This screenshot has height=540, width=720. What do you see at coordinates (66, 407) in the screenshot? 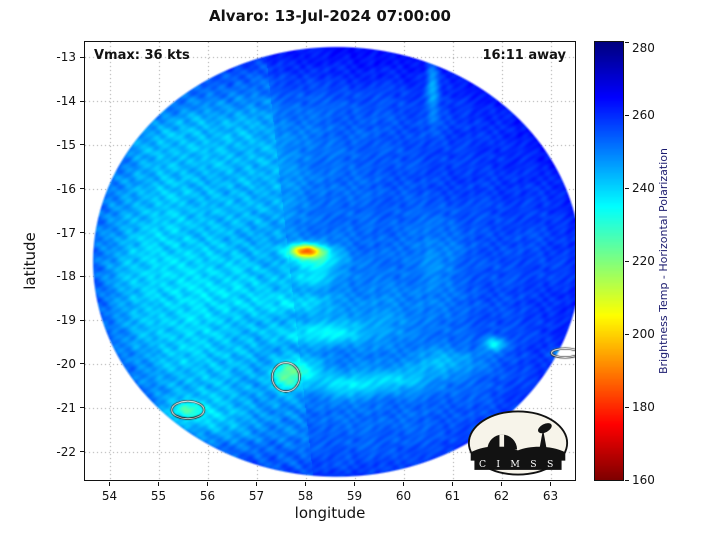
I see `y-tick-label: -21` at bounding box center [66, 407].